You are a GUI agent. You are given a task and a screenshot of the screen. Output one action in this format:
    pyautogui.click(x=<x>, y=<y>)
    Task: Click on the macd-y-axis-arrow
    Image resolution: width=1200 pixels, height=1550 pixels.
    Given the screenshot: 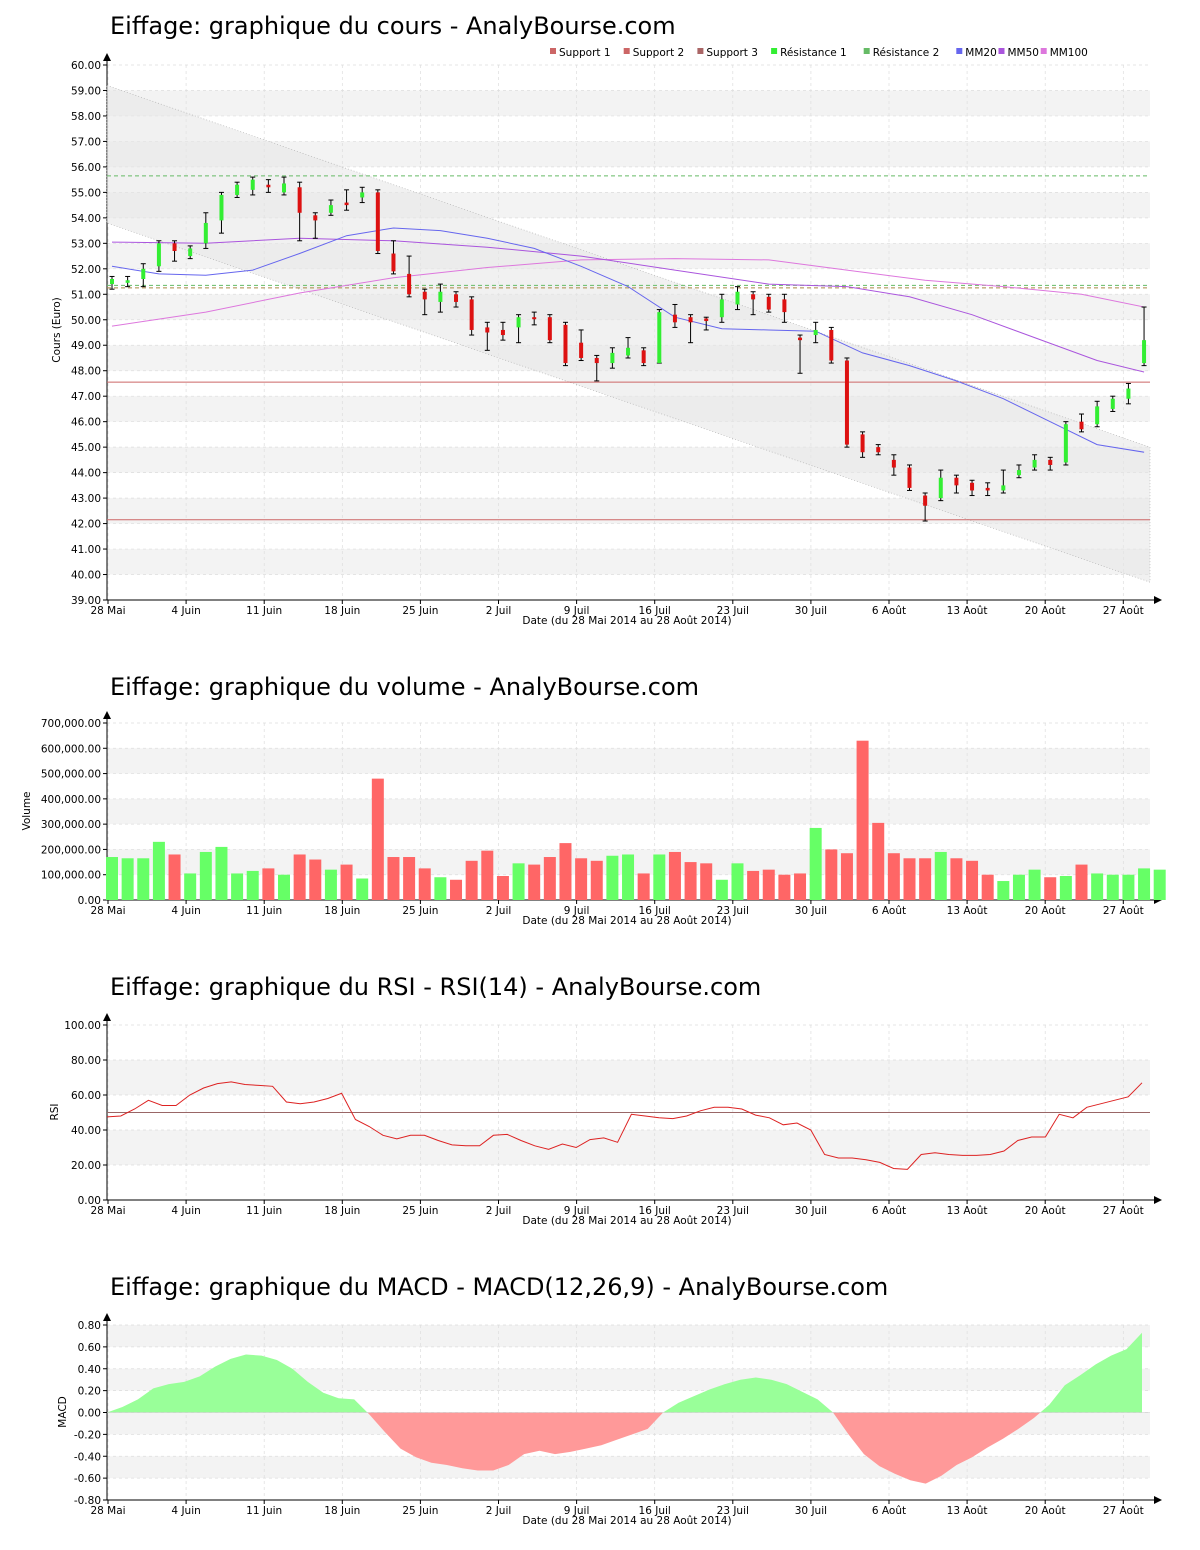 What is the action you would take?
    pyautogui.click(x=107, y=1317)
    